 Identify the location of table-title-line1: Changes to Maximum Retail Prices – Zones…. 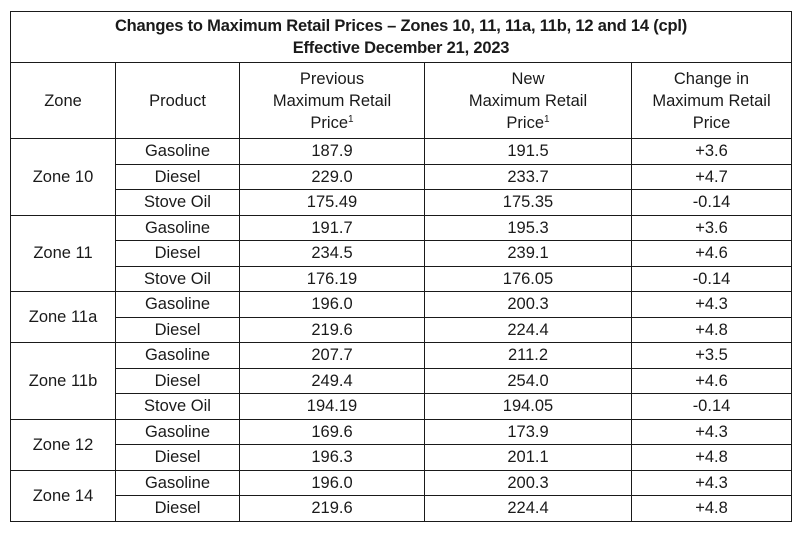
(401, 26).